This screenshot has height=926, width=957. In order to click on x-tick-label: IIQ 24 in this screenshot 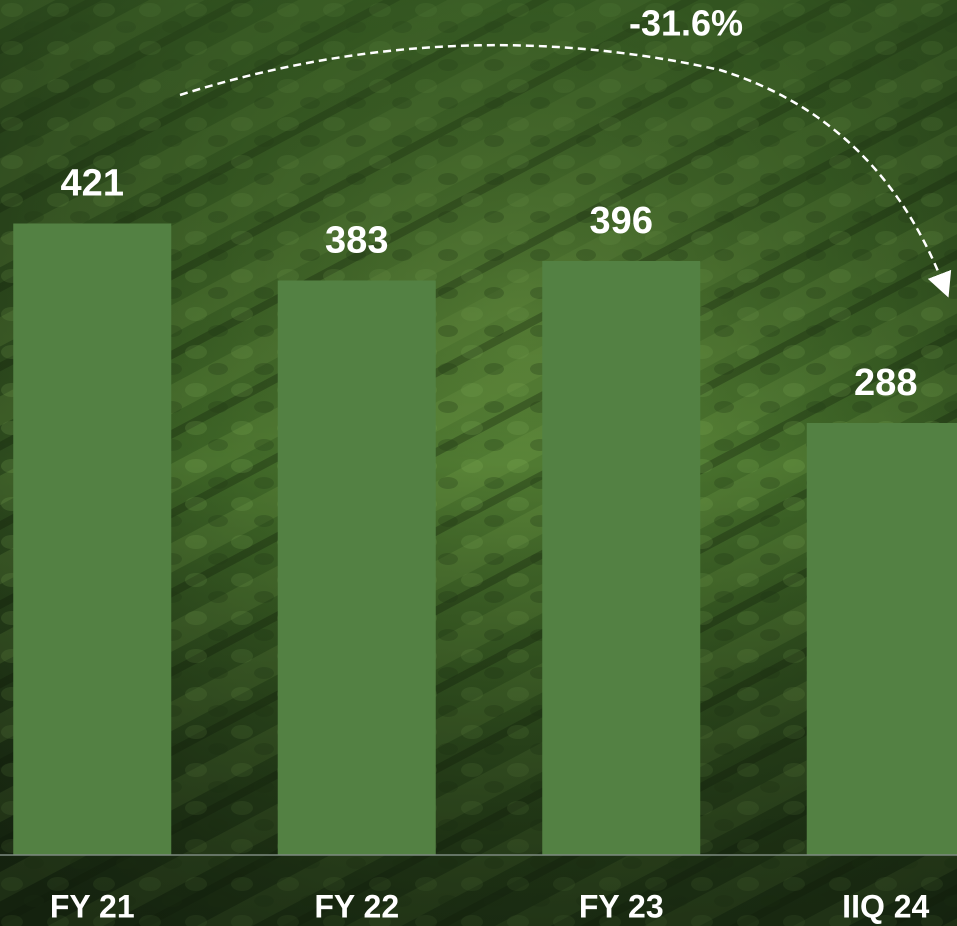, I will do `click(885, 906)`.